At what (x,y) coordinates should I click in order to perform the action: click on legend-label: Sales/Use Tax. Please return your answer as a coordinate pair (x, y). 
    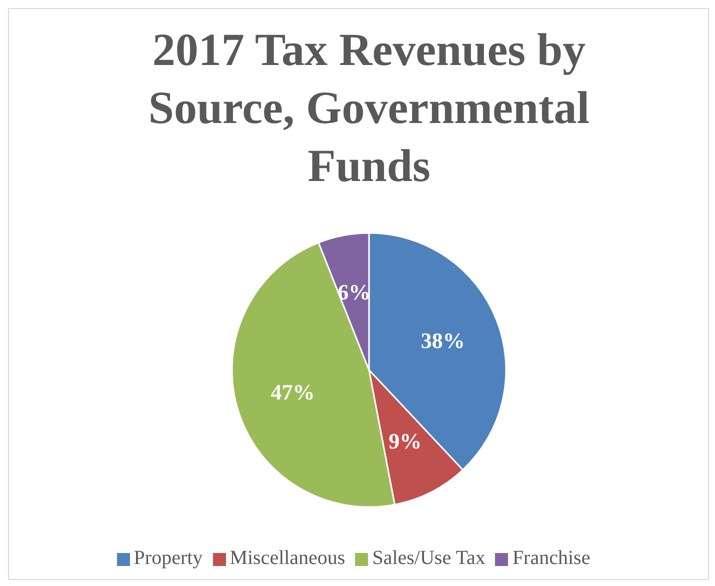
    Looking at the image, I should click on (429, 558).